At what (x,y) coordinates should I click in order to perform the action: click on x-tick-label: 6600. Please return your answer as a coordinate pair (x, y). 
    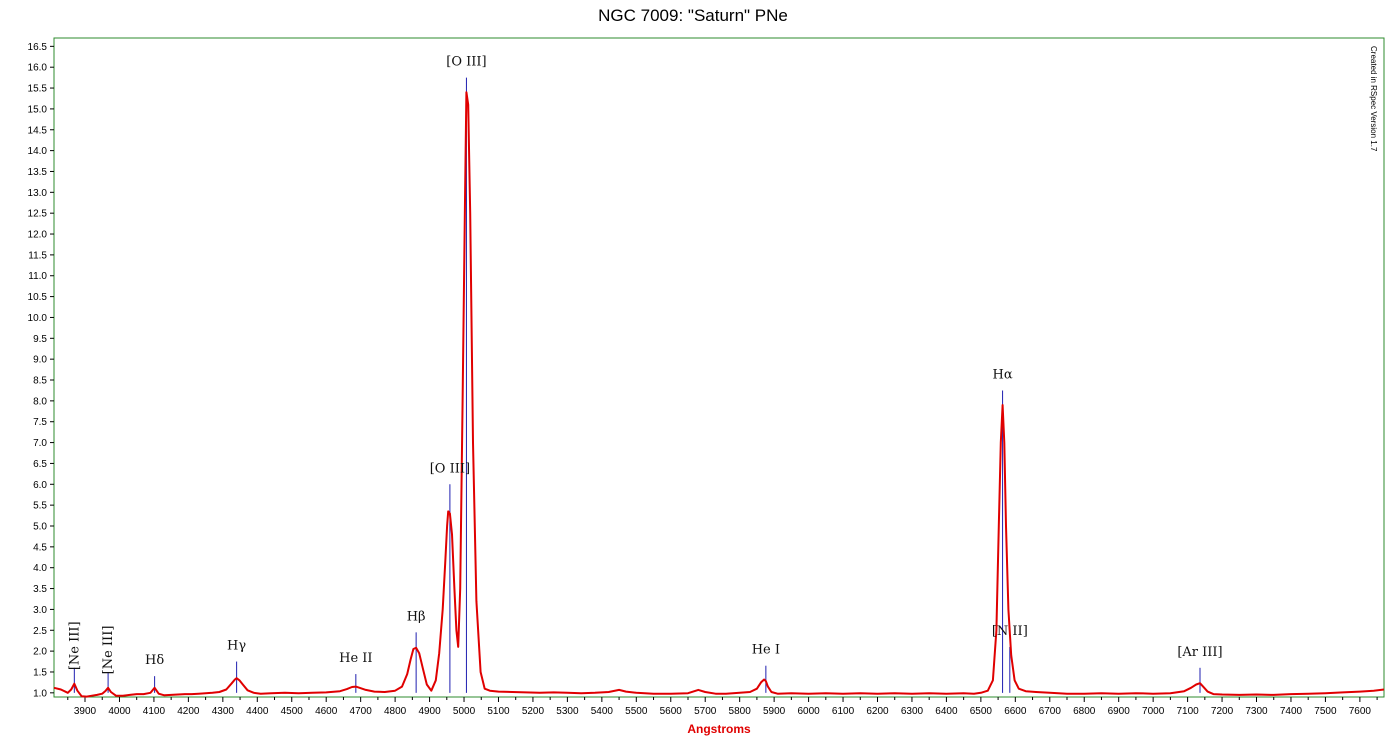
    Looking at the image, I should click on (1015, 711).